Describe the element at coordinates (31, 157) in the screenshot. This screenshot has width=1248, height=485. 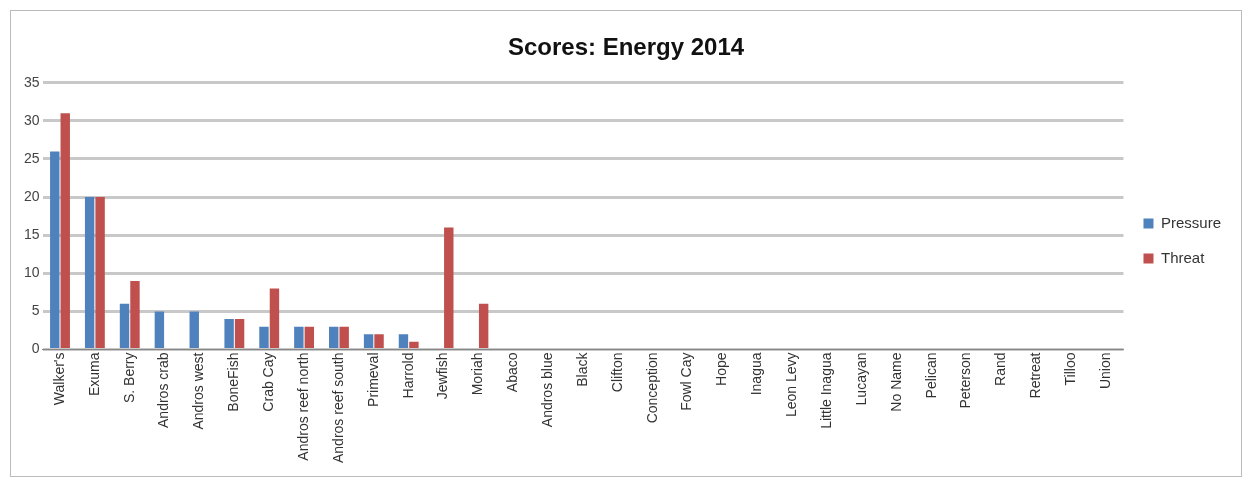
I see `y-tick-label: 25` at that location.